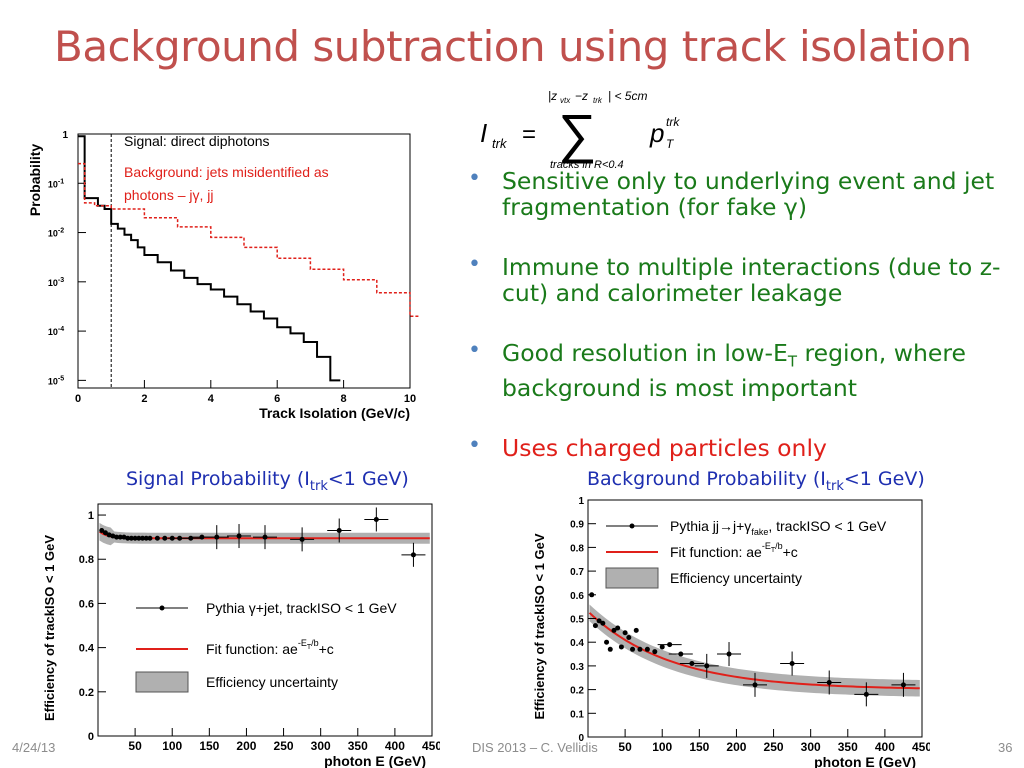  What do you see at coordinates (209, 258) in the screenshot?
I see `series-line` at bounding box center [209, 258].